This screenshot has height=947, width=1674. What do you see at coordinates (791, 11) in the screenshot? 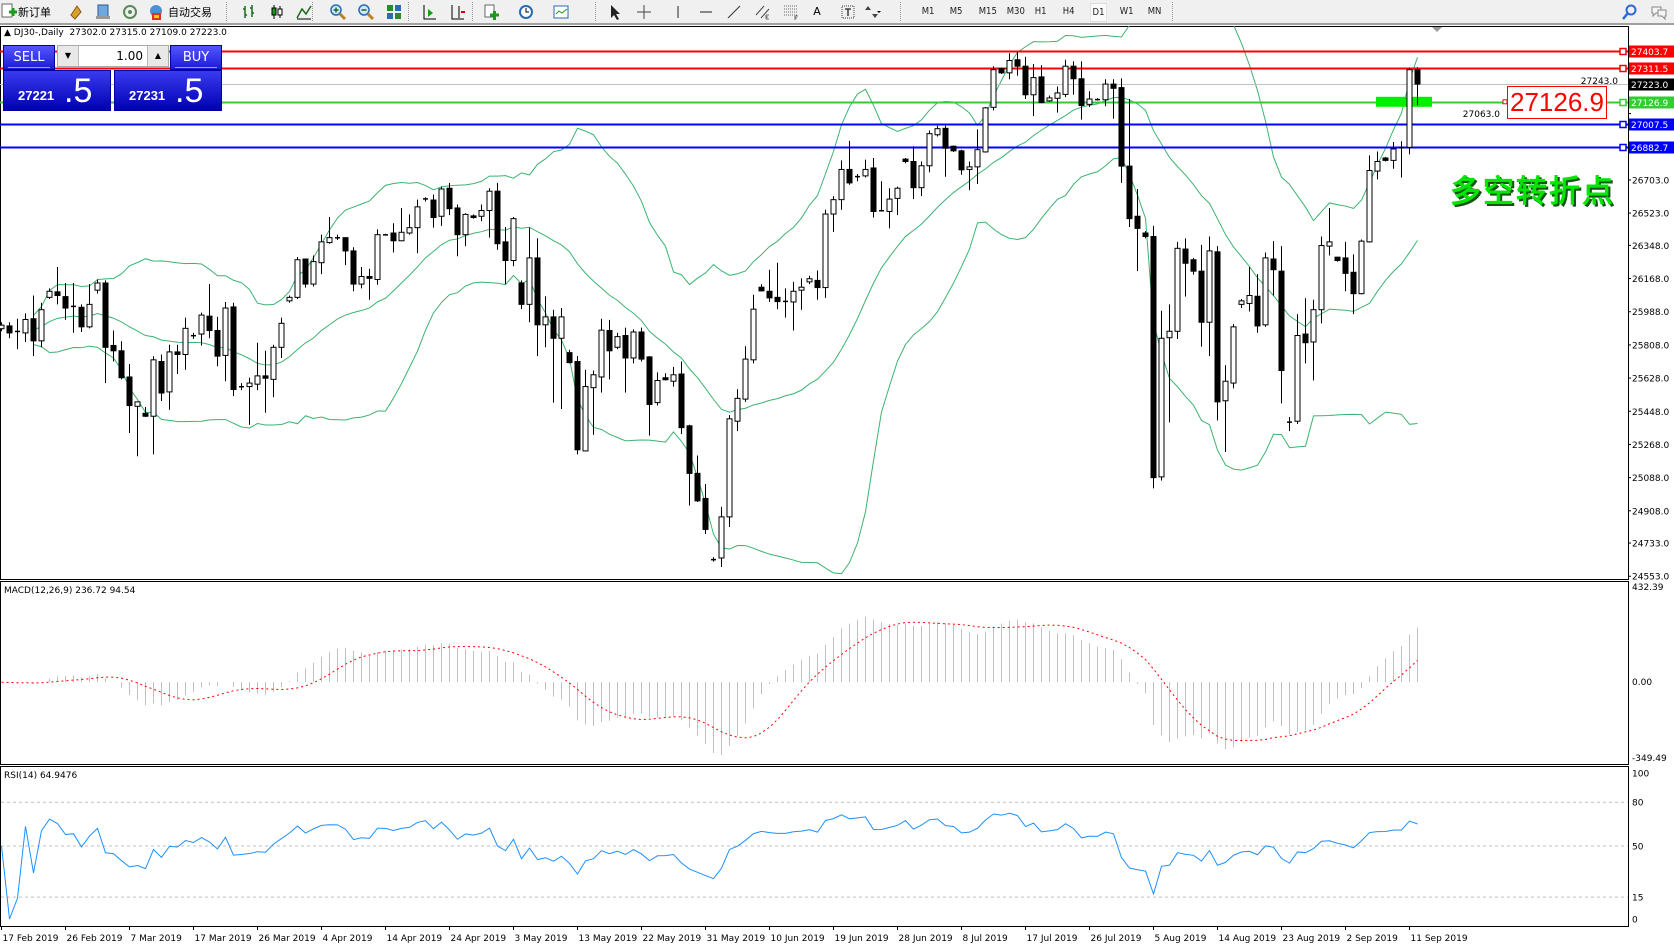
I see `fibonacci-button` at bounding box center [791, 11].